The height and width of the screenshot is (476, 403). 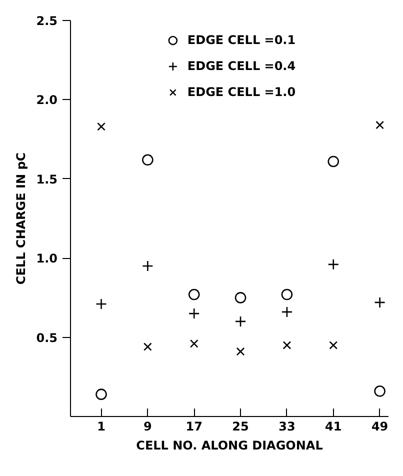 I want to click on x-tick-label: 17, so click(x=194, y=427).